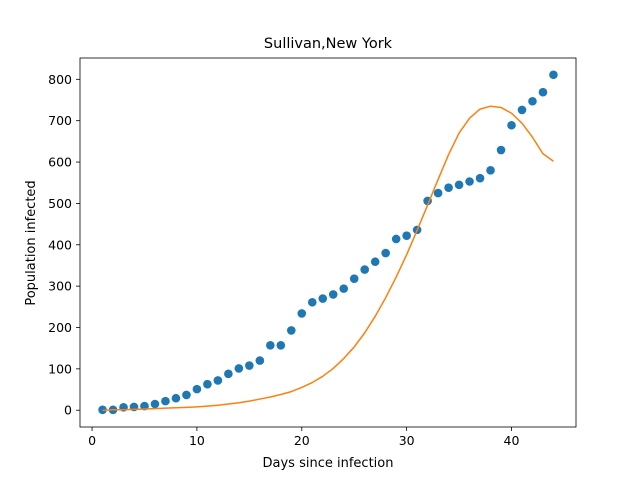 The width and height of the screenshot is (640, 480). What do you see at coordinates (60, 203) in the screenshot?
I see `y-tick-label: 500` at bounding box center [60, 203].